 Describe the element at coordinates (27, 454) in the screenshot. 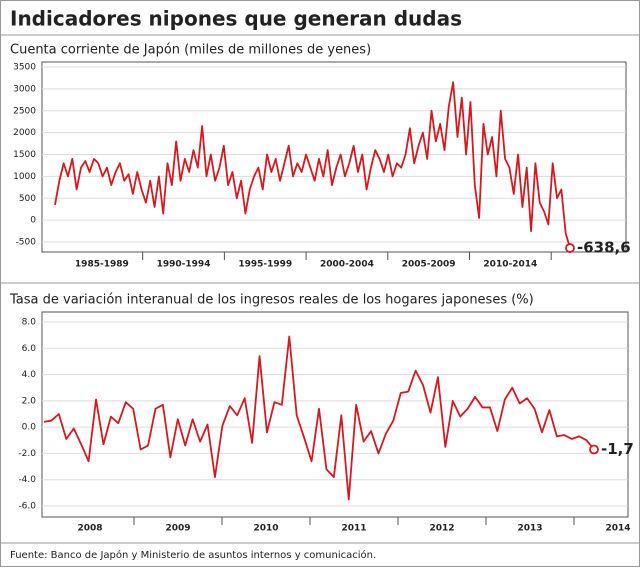

I see `y-tick-label: -2.0` at that location.